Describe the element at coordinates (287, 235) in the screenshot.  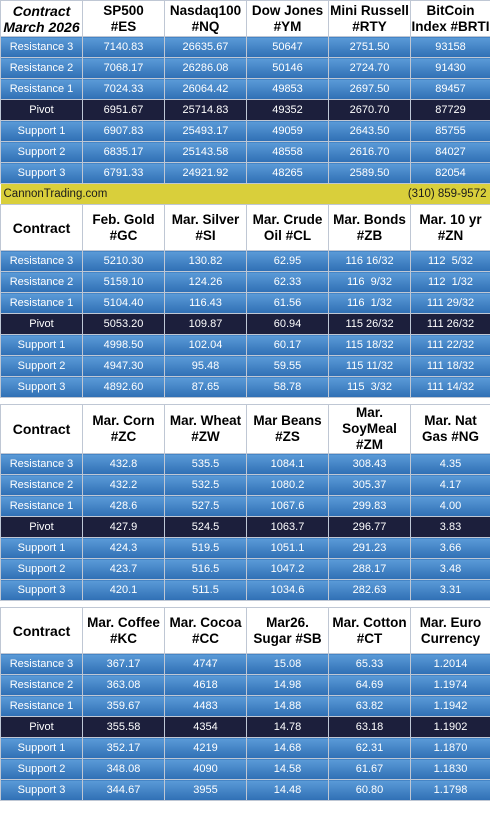
I see `header-line: Oil #CL` at that location.